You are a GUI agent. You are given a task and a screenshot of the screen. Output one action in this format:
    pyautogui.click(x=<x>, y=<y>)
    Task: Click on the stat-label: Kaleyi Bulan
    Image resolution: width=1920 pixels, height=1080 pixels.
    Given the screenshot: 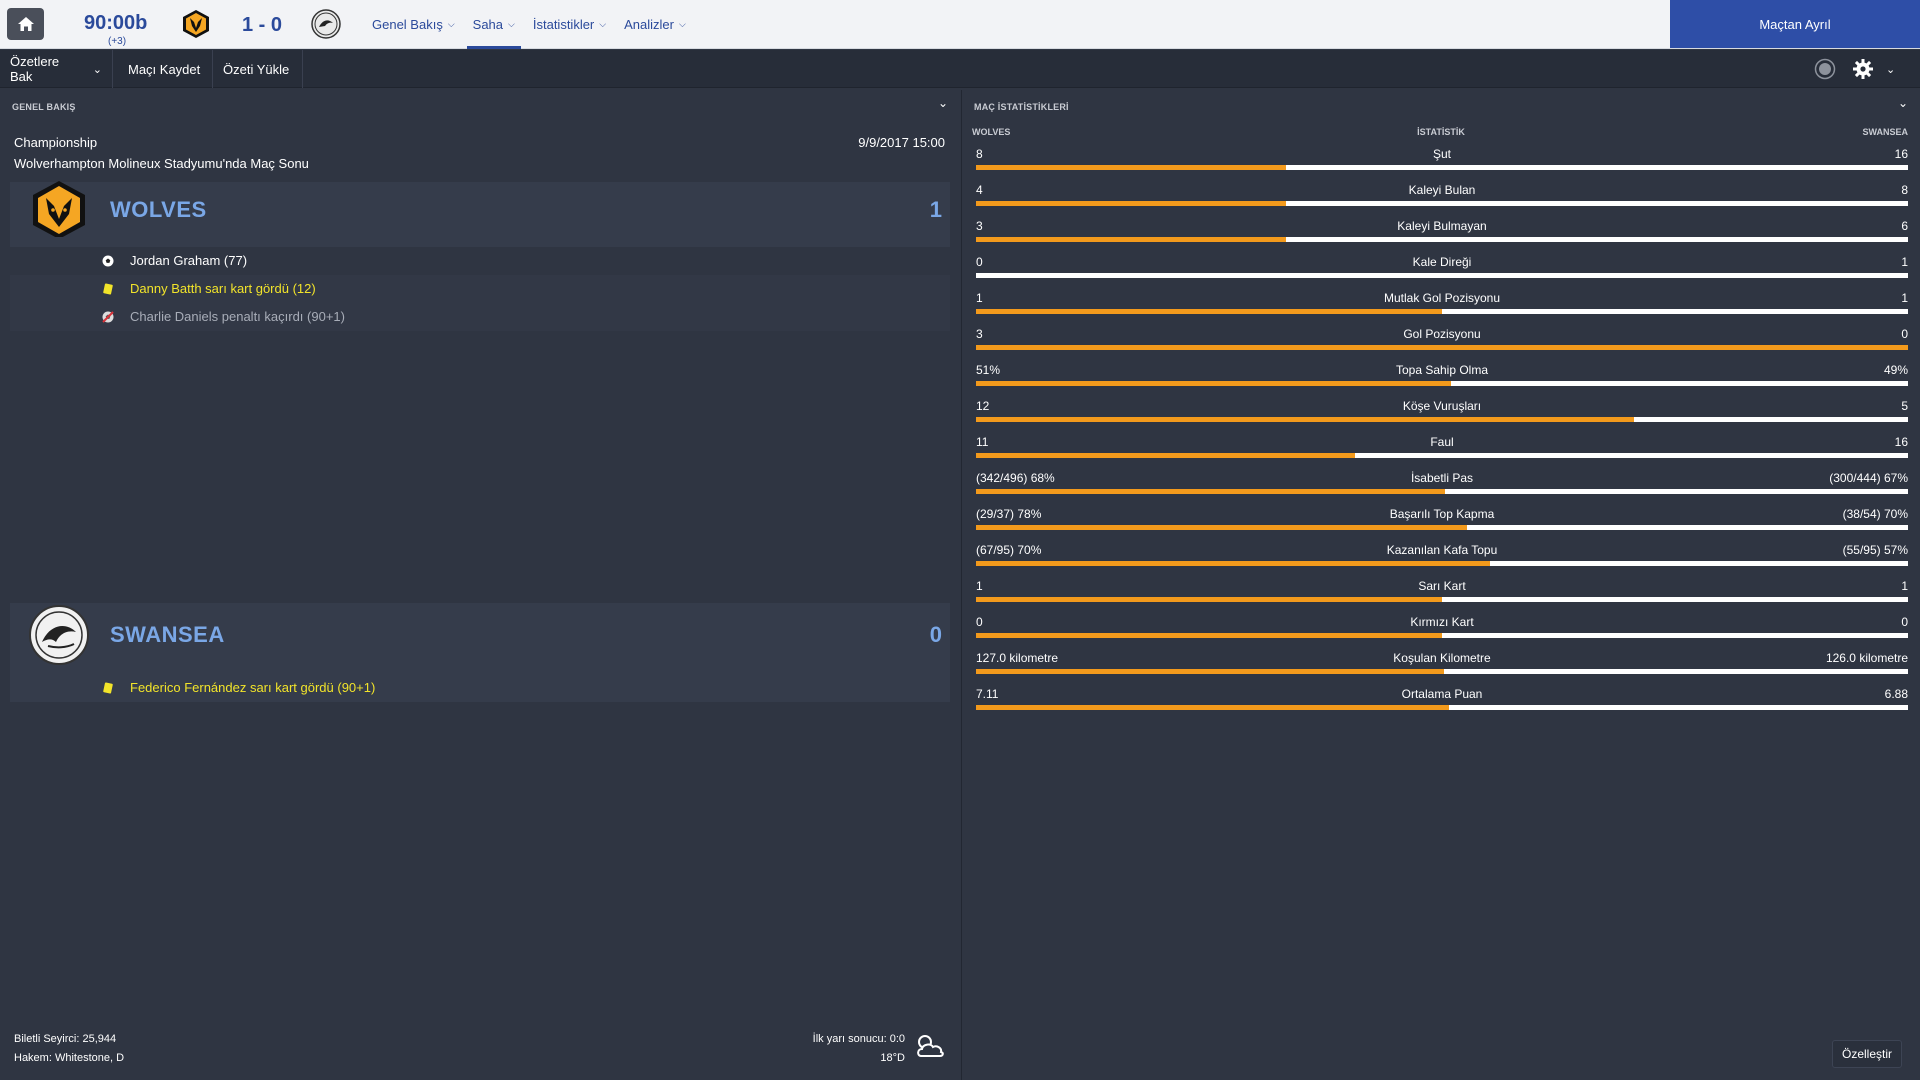 What is the action you would take?
    pyautogui.click(x=1442, y=190)
    